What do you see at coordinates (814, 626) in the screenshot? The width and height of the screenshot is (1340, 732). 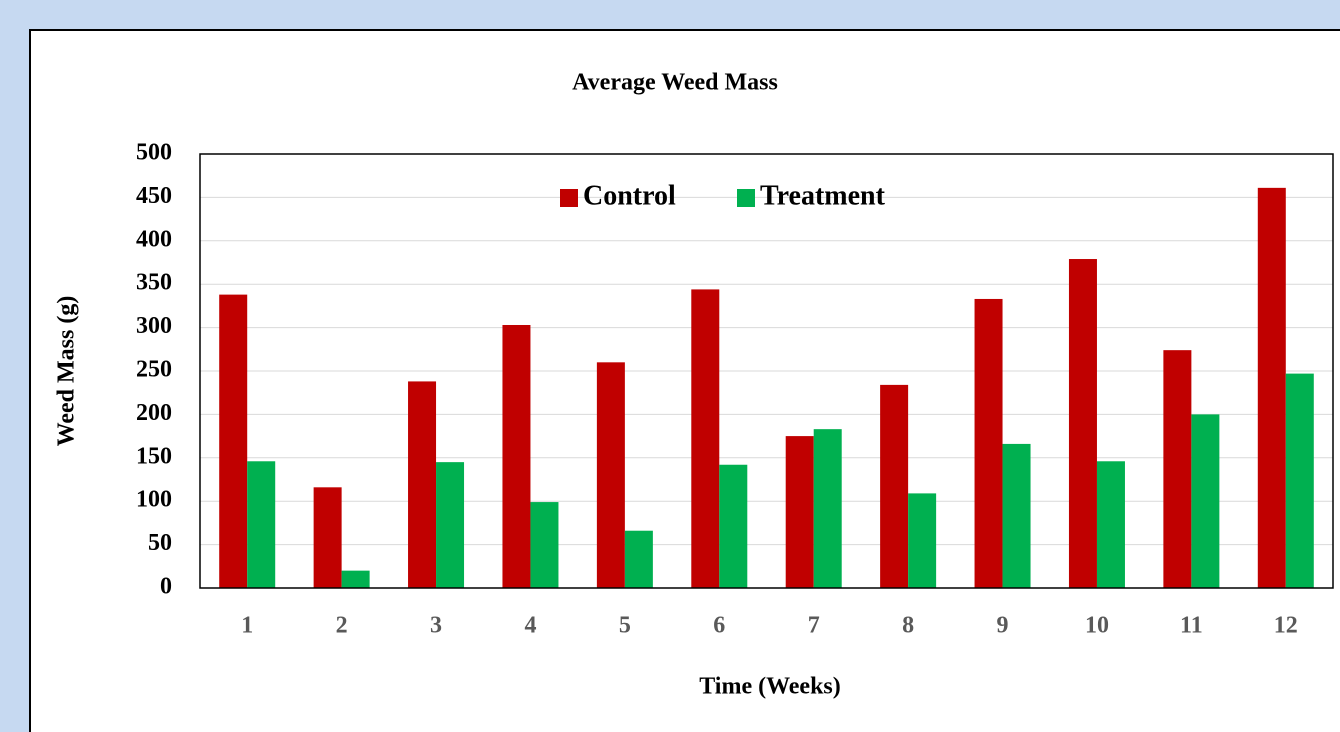 I see `x-tick-label: 7` at bounding box center [814, 626].